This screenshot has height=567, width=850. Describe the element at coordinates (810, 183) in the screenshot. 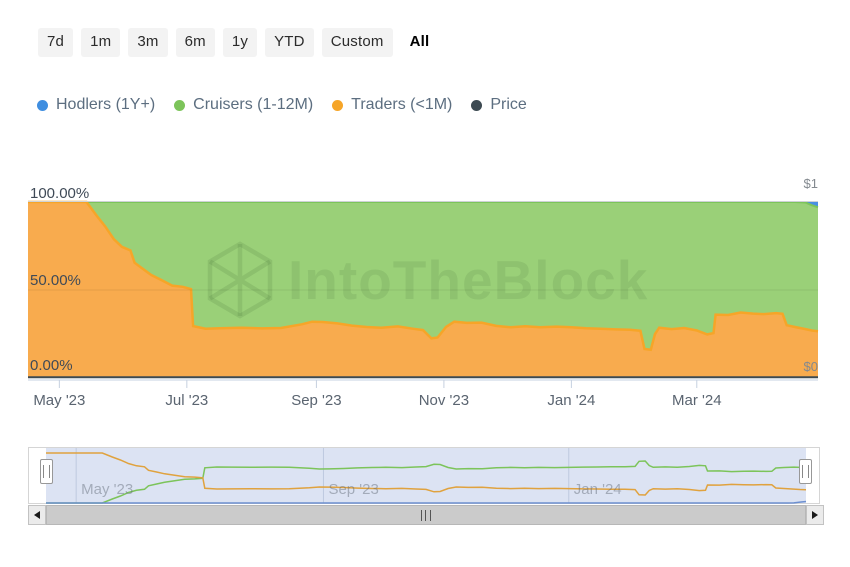

I see `price-axis-label-1: $1` at that location.